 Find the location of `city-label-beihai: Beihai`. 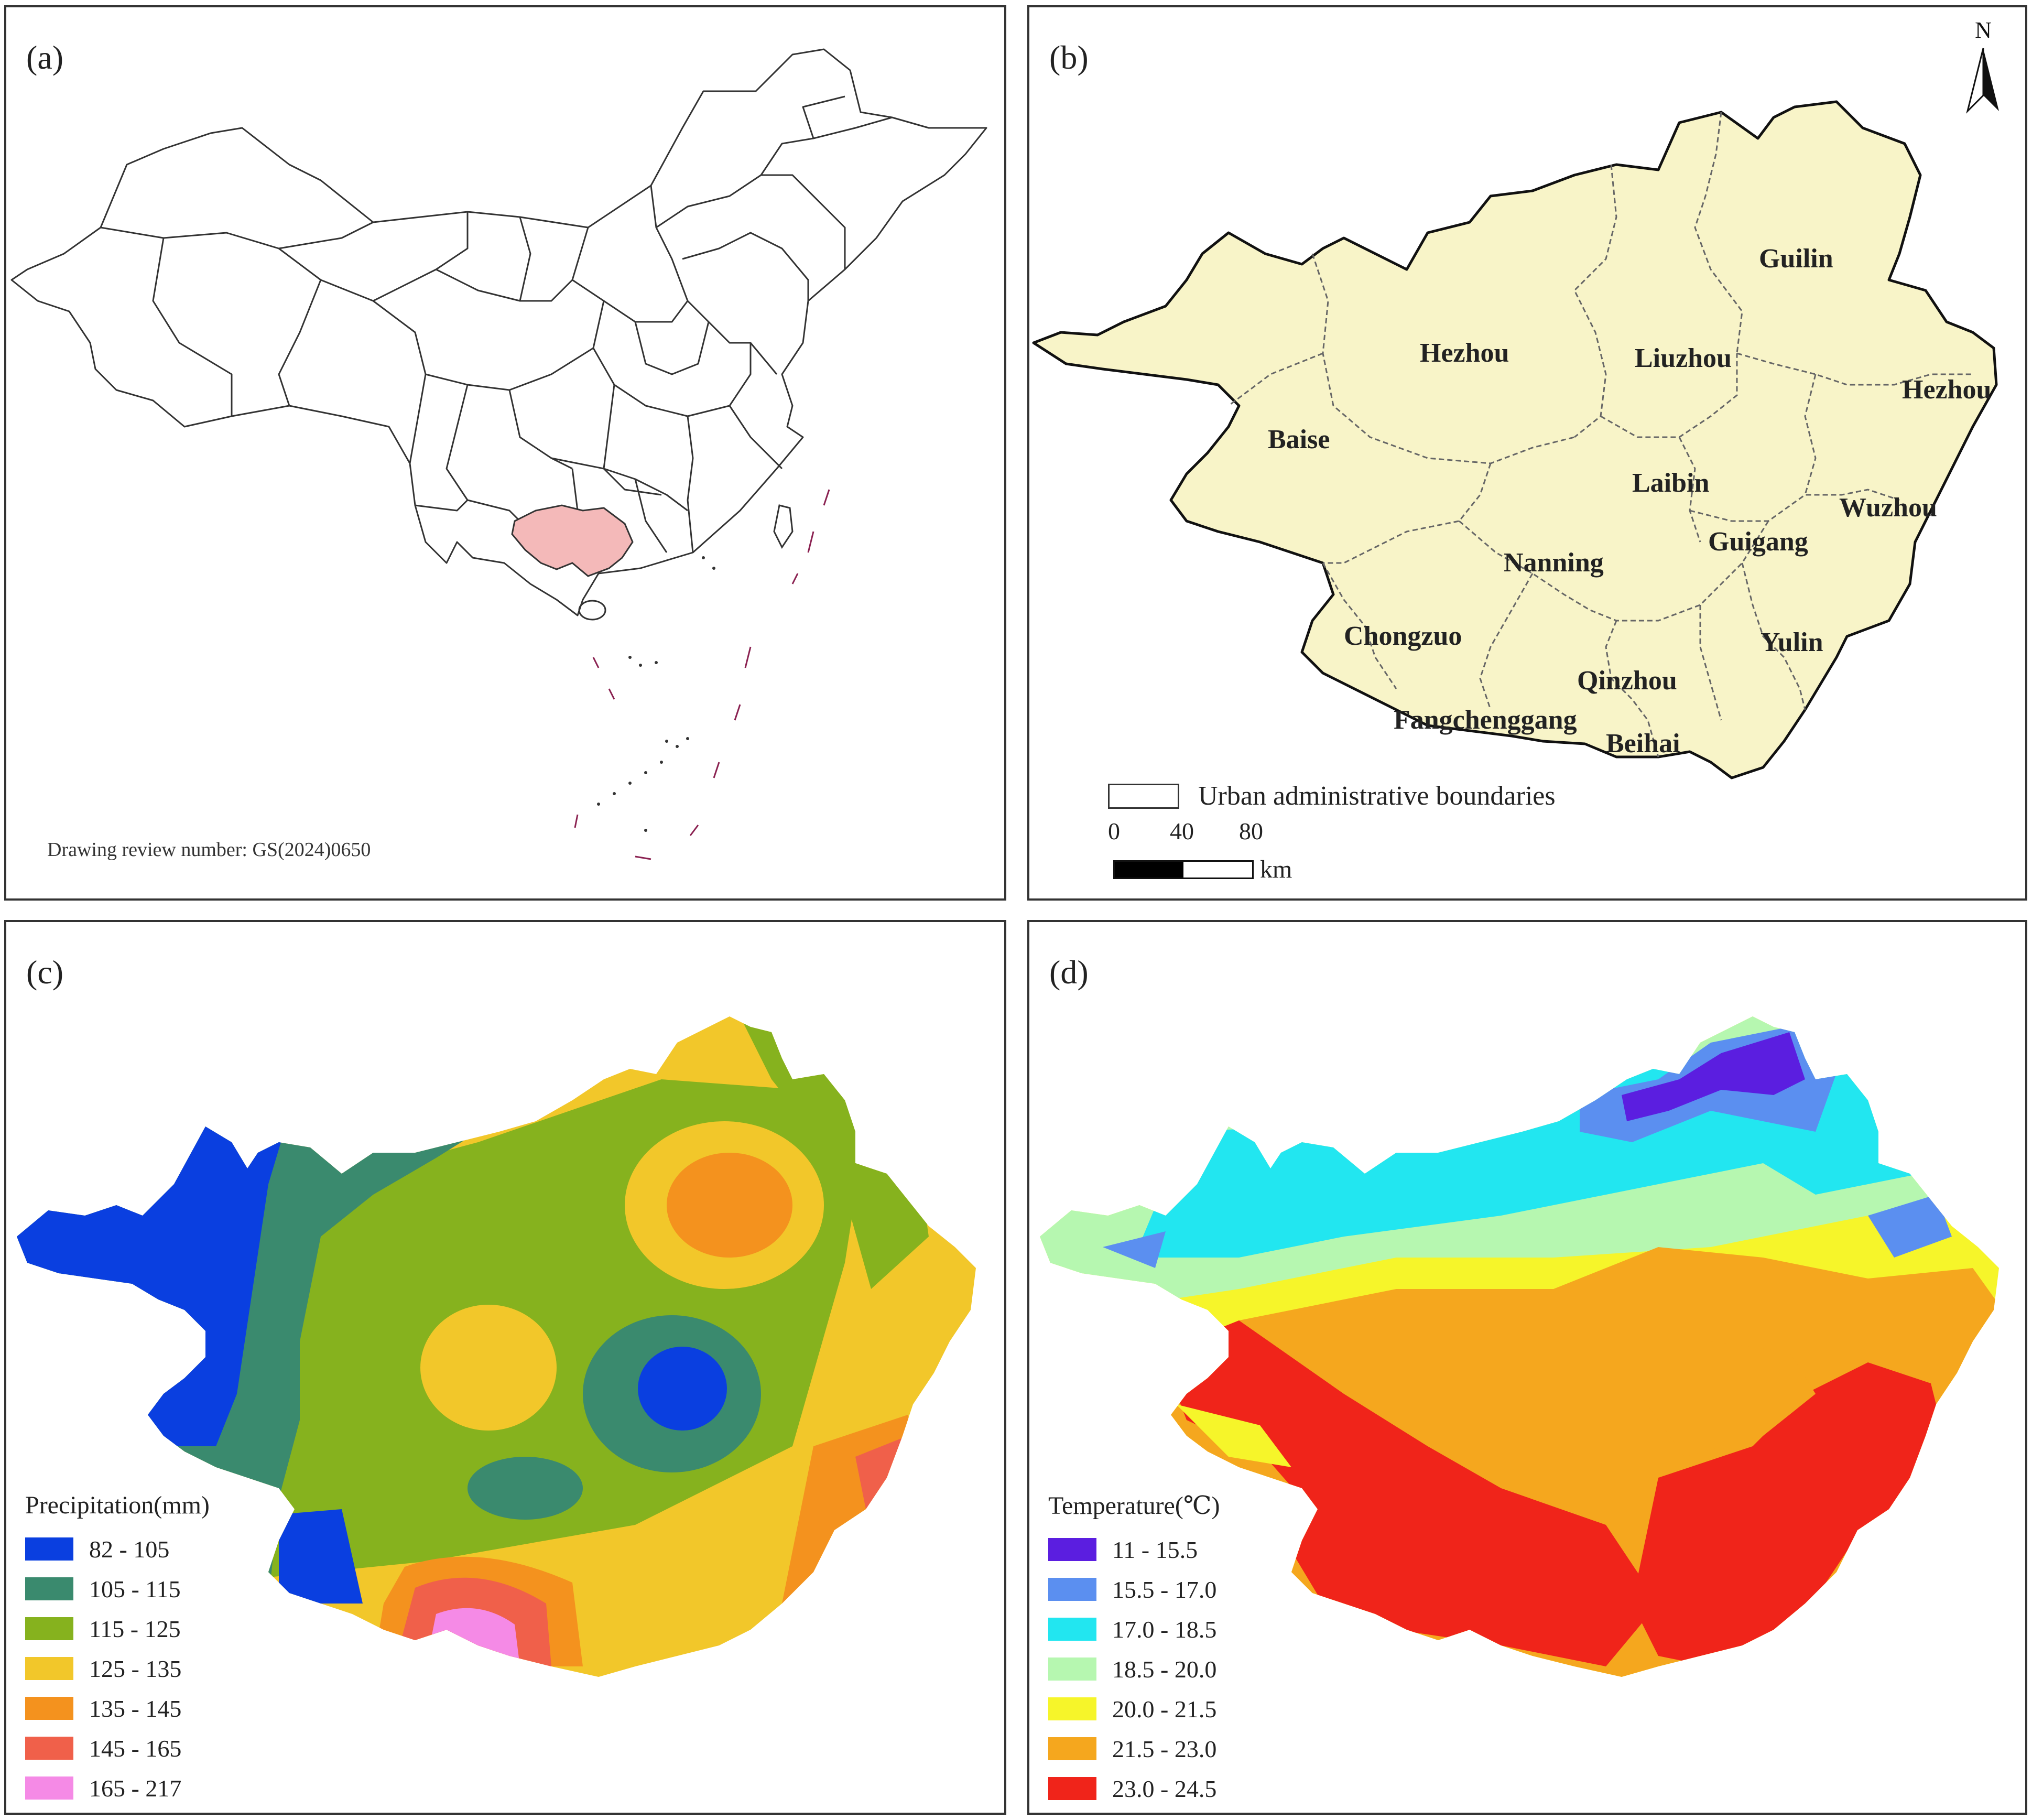

city-label-beihai: Beihai is located at coordinates (1643, 744).